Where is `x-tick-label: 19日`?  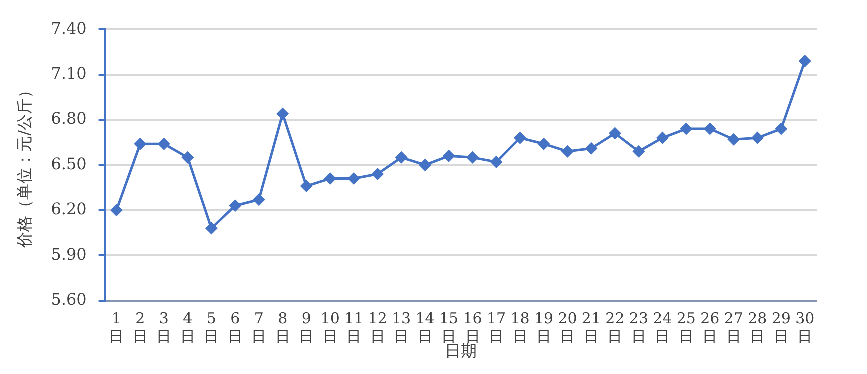 x-tick-label: 19日 is located at coordinates (544, 328).